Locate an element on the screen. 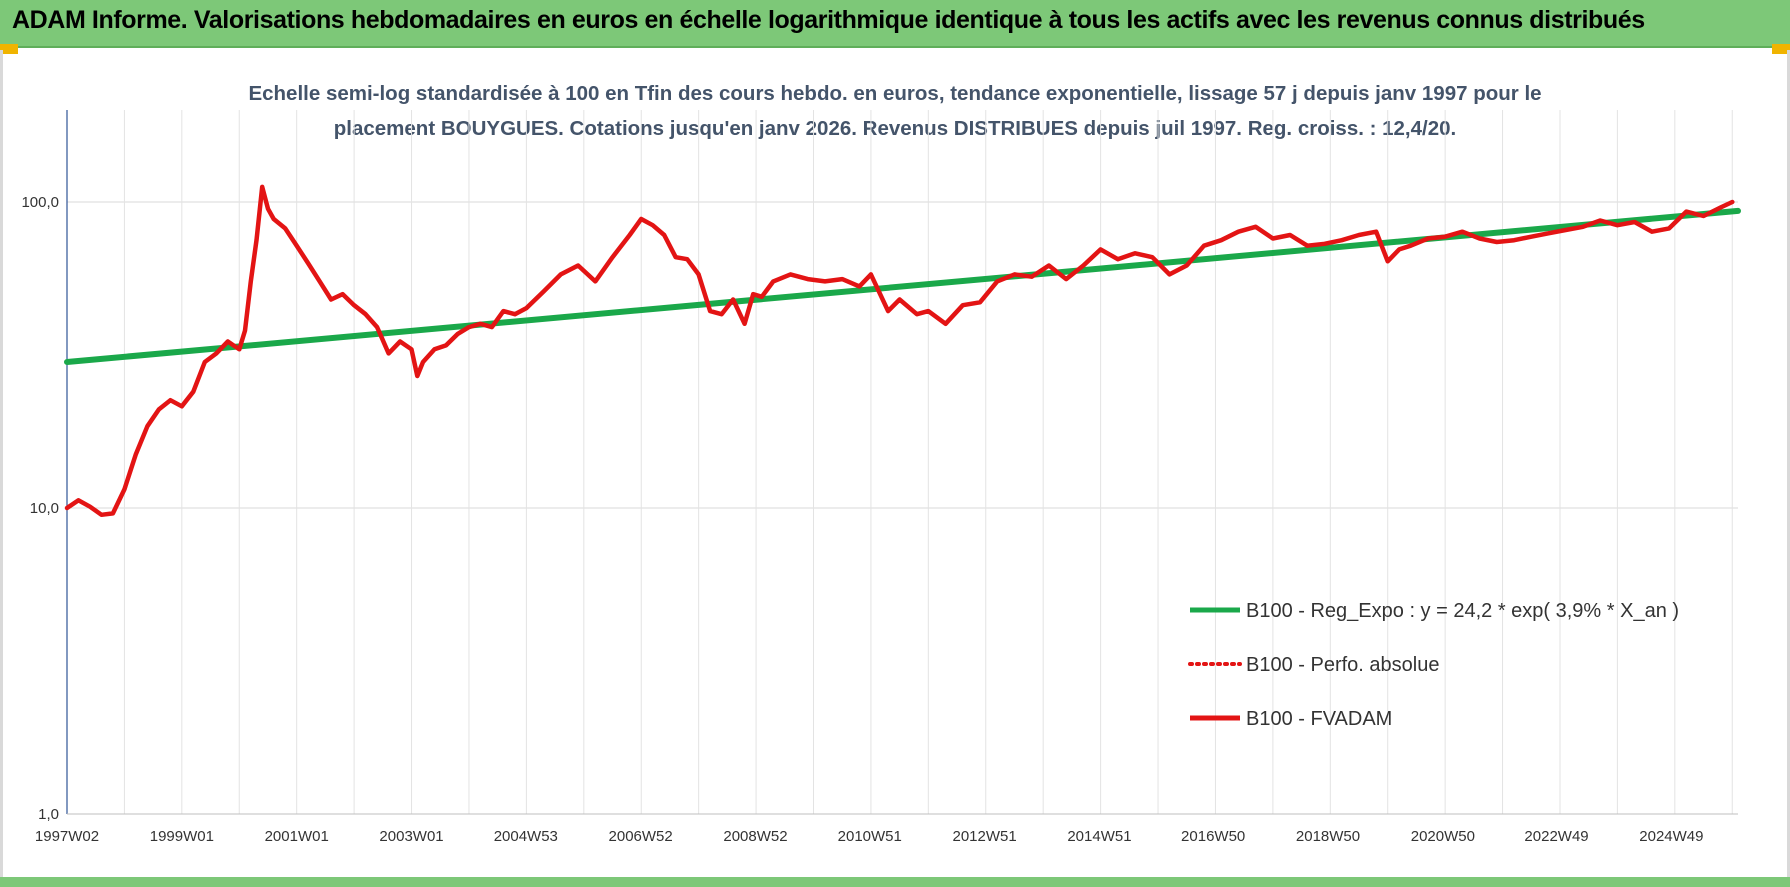  x-tick-label: 1997W02 is located at coordinates (67, 836).